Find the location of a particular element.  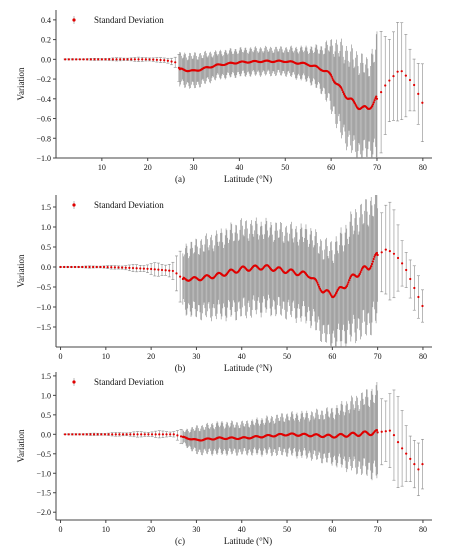

x-tick-label: 30 is located at coordinates (196, 356).